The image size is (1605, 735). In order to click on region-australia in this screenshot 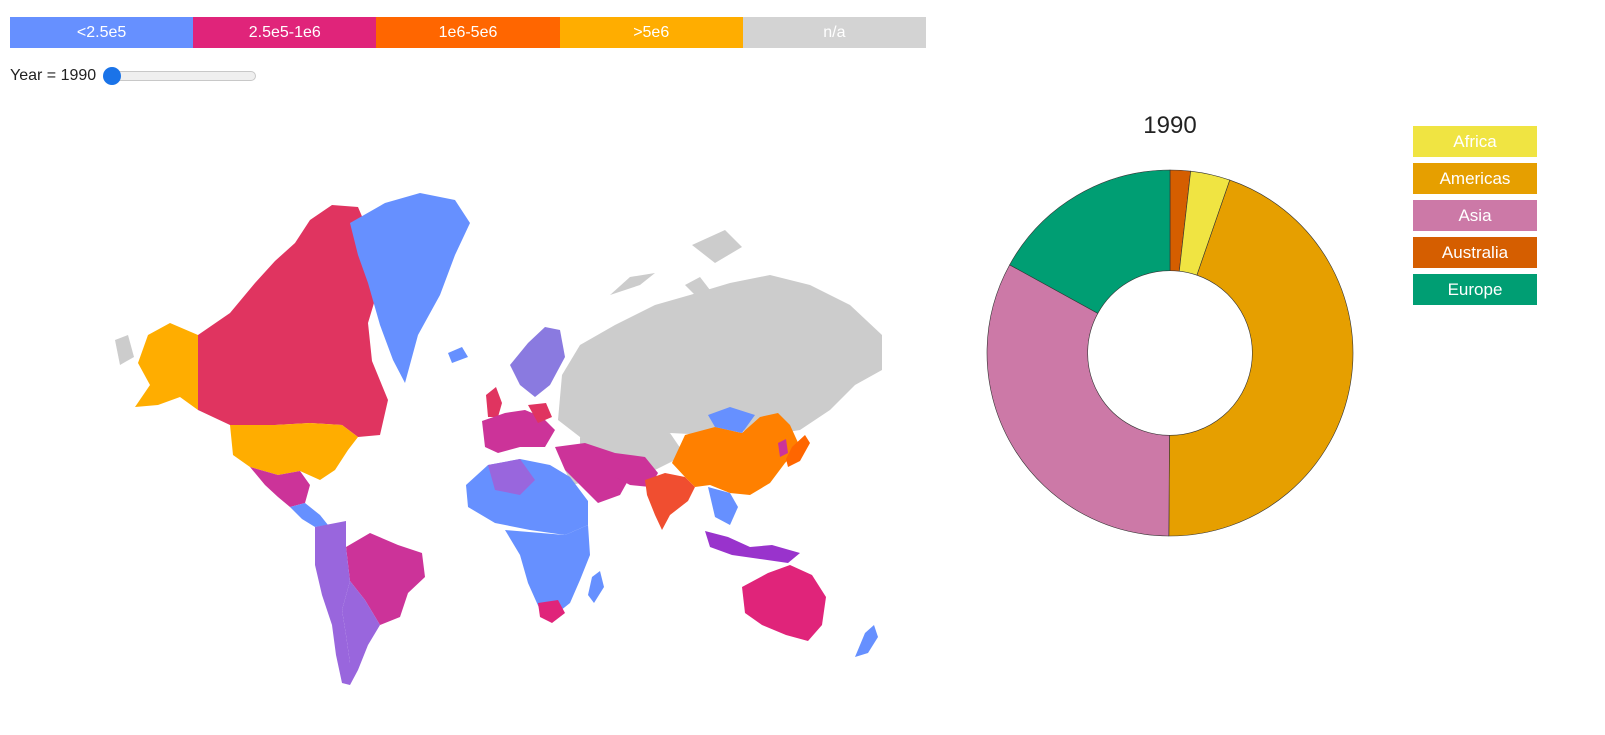, I will do `click(784, 603)`.